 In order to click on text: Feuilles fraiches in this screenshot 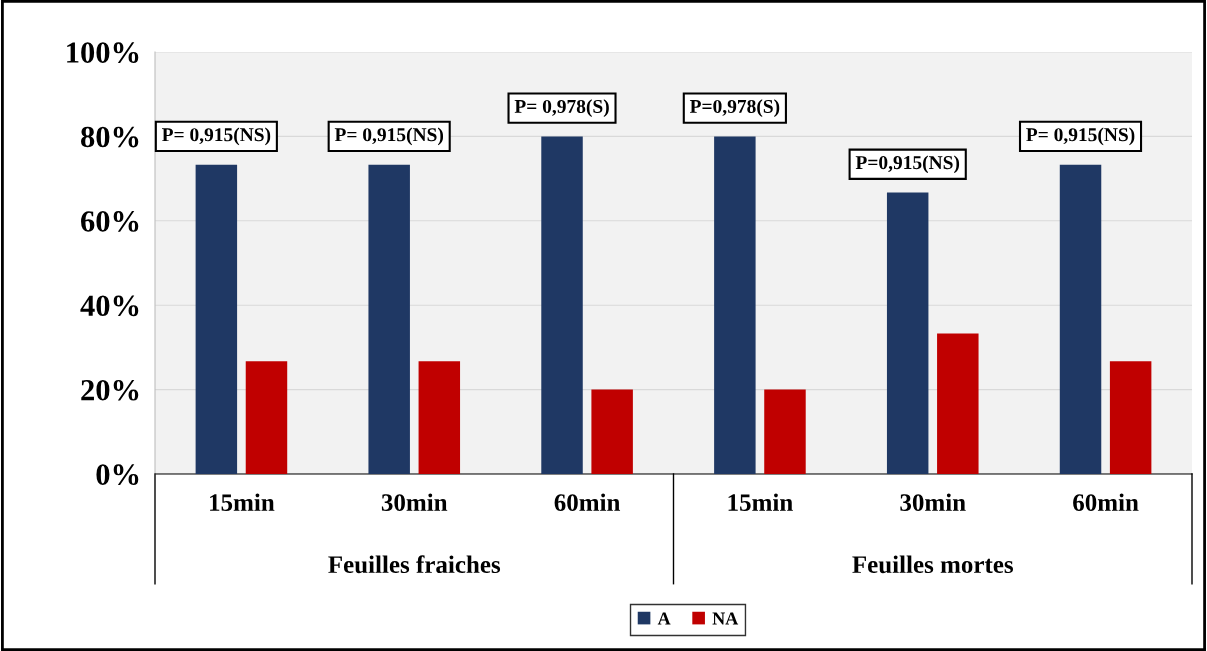, I will do `click(414, 564)`.